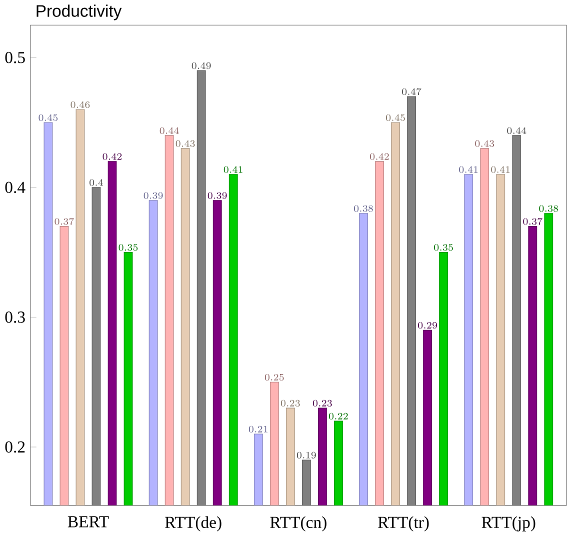 The image size is (572, 536). Describe the element at coordinates (97, 182) in the screenshot. I see `data-label: 0 .4` at that location.